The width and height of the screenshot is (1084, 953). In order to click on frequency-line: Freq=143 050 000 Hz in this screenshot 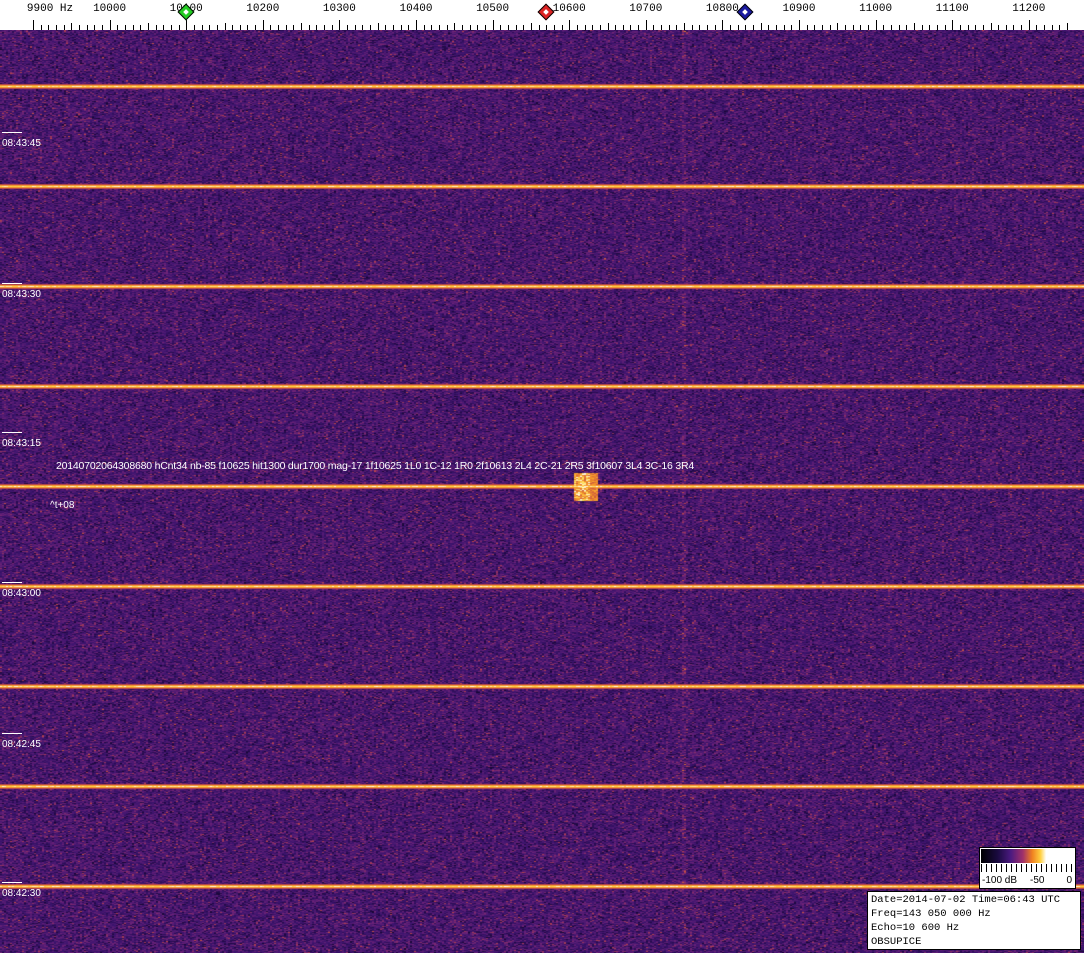, I will do `click(931, 914)`.